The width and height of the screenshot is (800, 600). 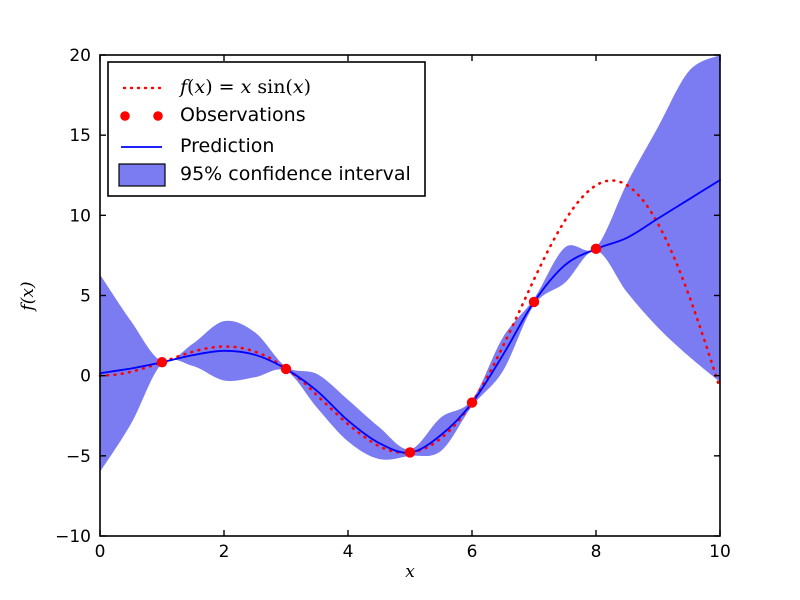 I want to click on legend-frame, so click(x=266, y=129).